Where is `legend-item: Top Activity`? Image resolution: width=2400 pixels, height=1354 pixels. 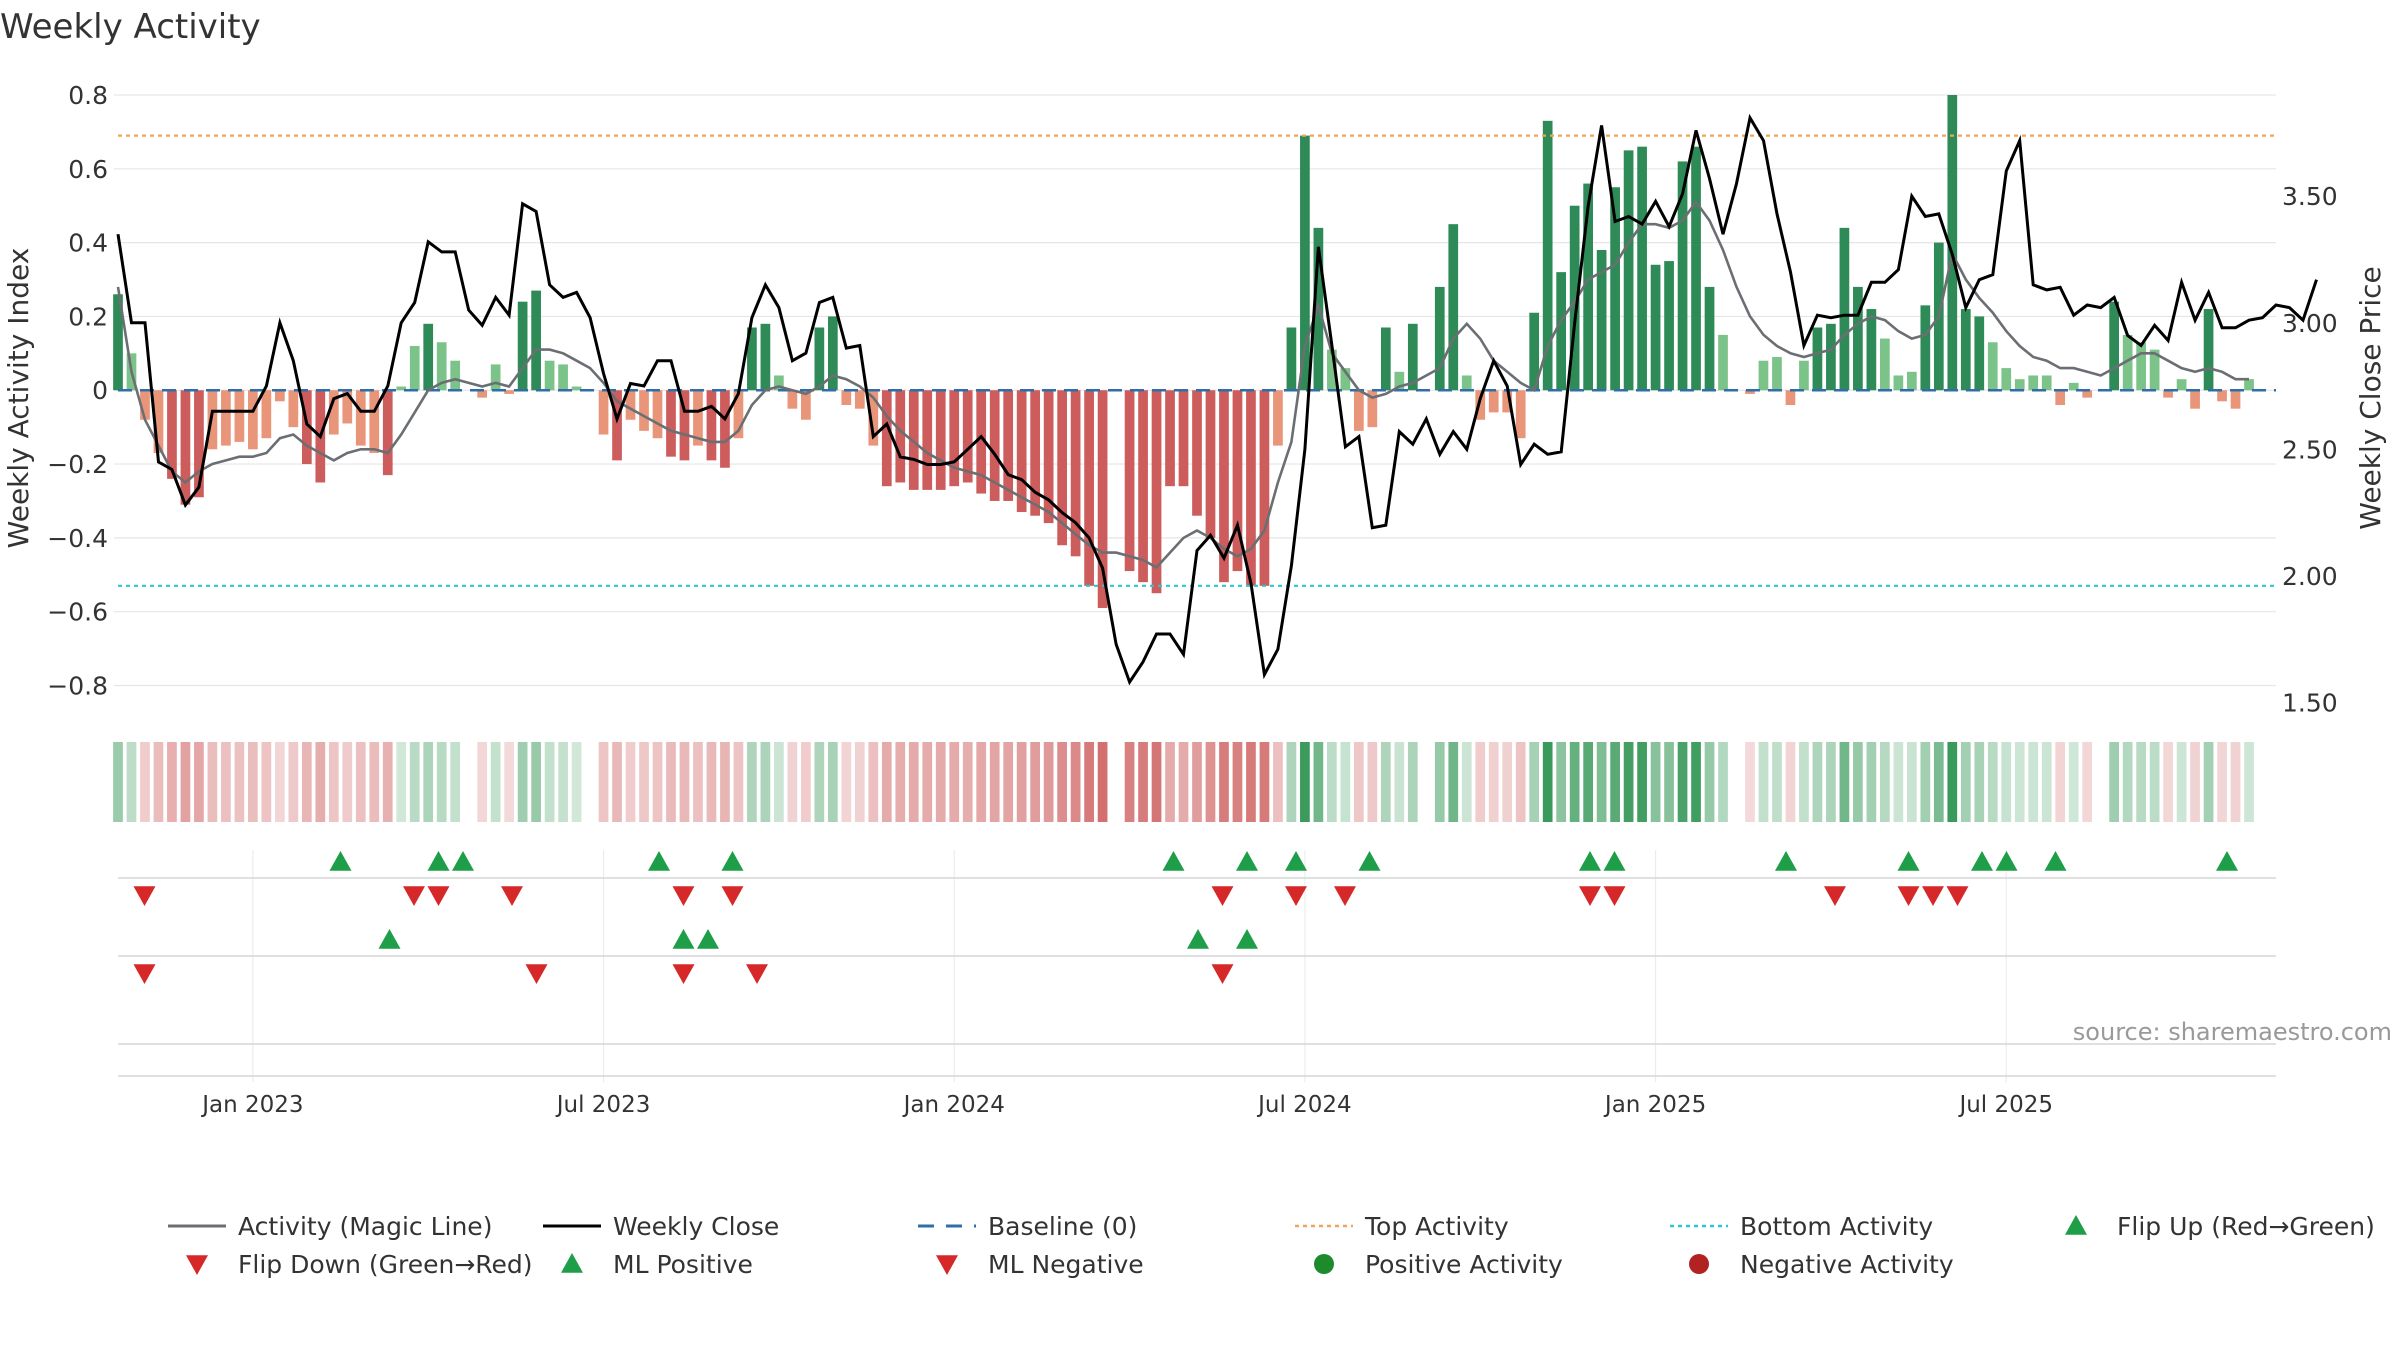
legend-item: Top Activity is located at coordinates (1402, 1226).